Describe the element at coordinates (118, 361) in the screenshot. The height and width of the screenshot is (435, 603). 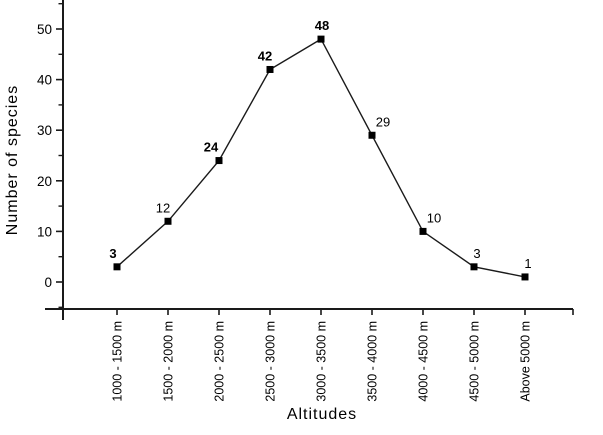
I see `x-tick-label: 1000 - 1500 m` at that location.